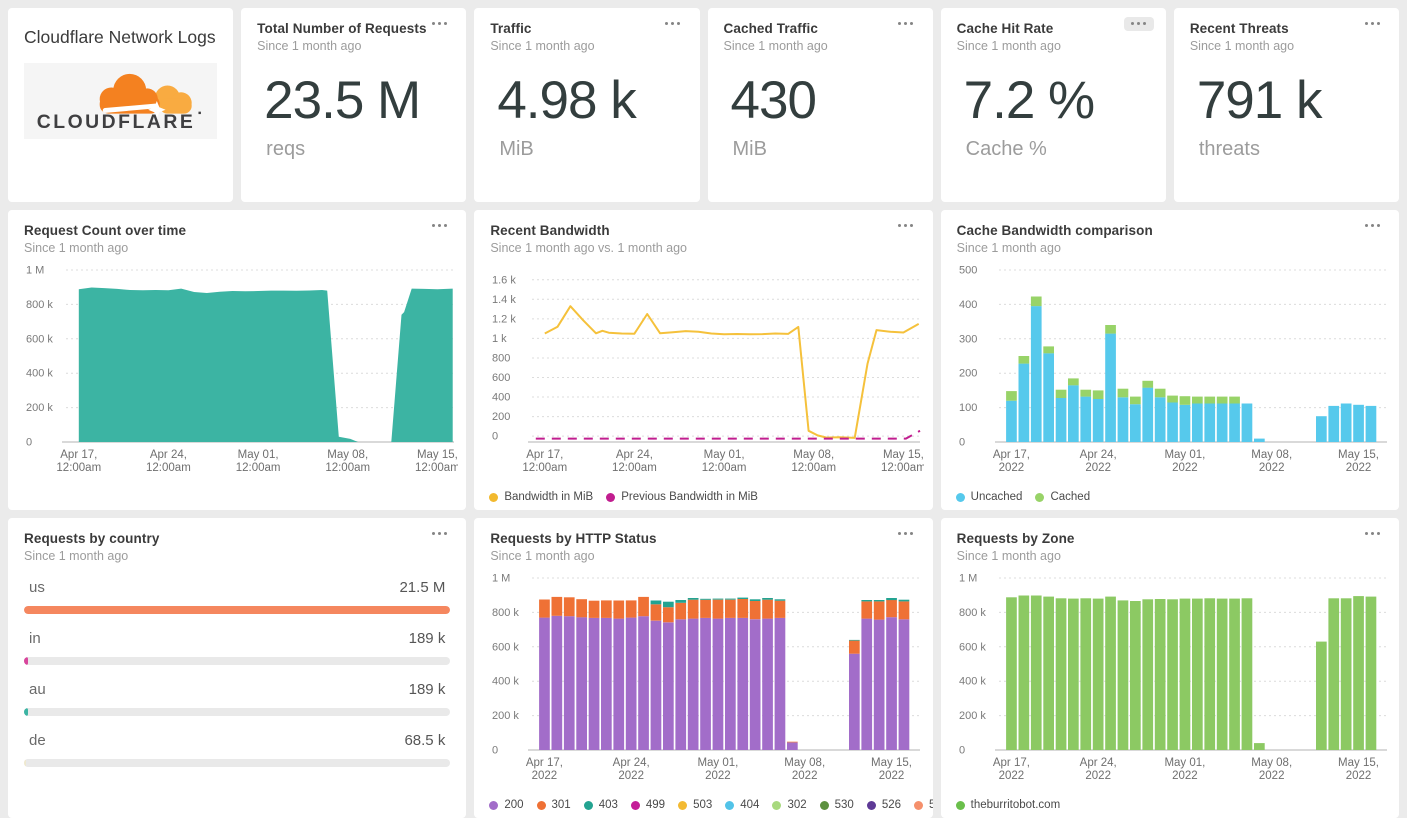 The height and width of the screenshot is (818, 1407). Describe the element at coordinates (968, 339) in the screenshot. I see `svg-text: 300` at that location.